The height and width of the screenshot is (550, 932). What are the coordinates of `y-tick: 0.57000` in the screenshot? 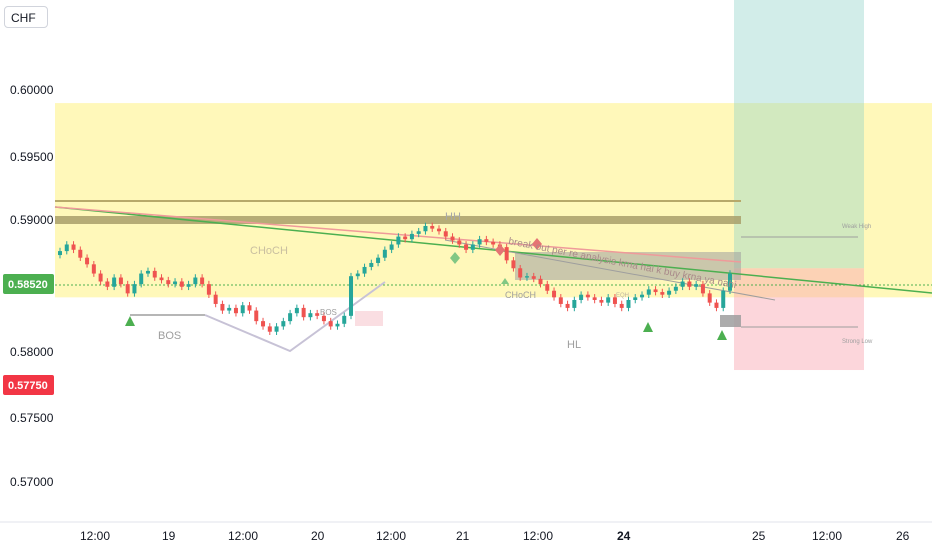 It's located at (32, 482).